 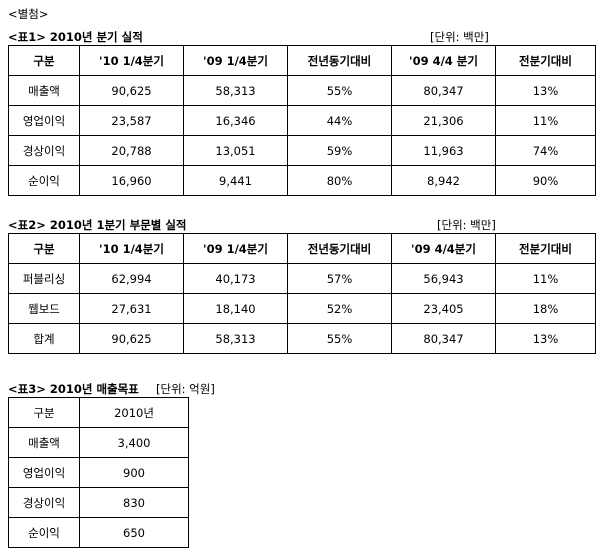 I want to click on row-label: 웹보드, so click(x=44, y=308).